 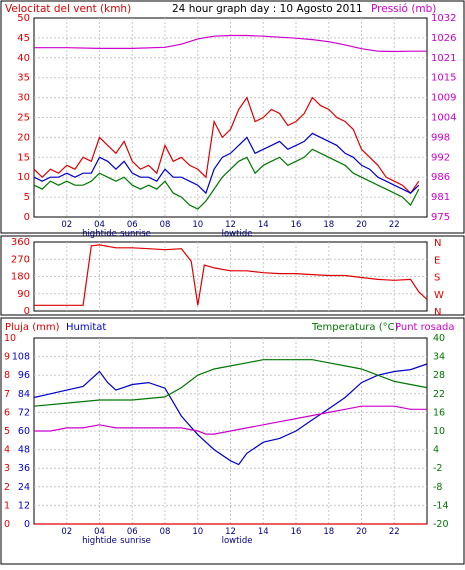 I want to click on climate-x-tick: 22, so click(x=394, y=532).